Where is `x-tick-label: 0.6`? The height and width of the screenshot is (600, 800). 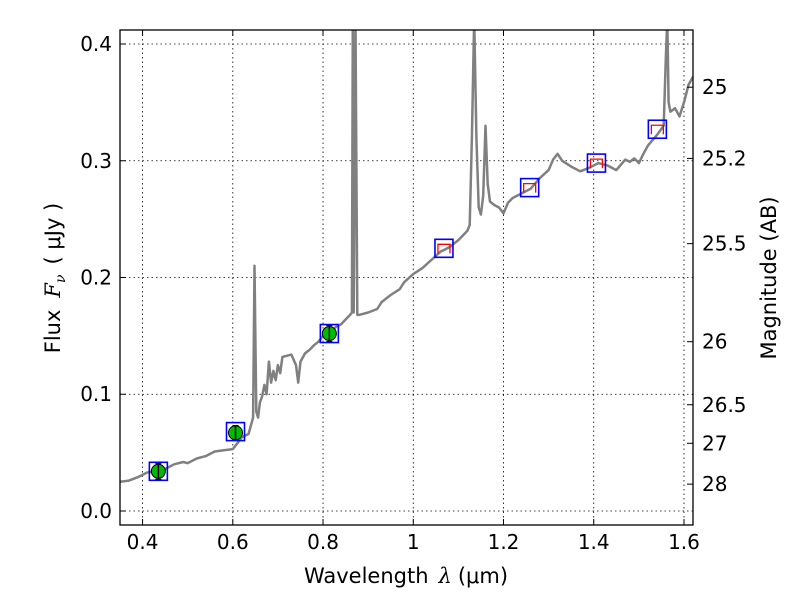 x-tick-label: 0.6 is located at coordinates (233, 542).